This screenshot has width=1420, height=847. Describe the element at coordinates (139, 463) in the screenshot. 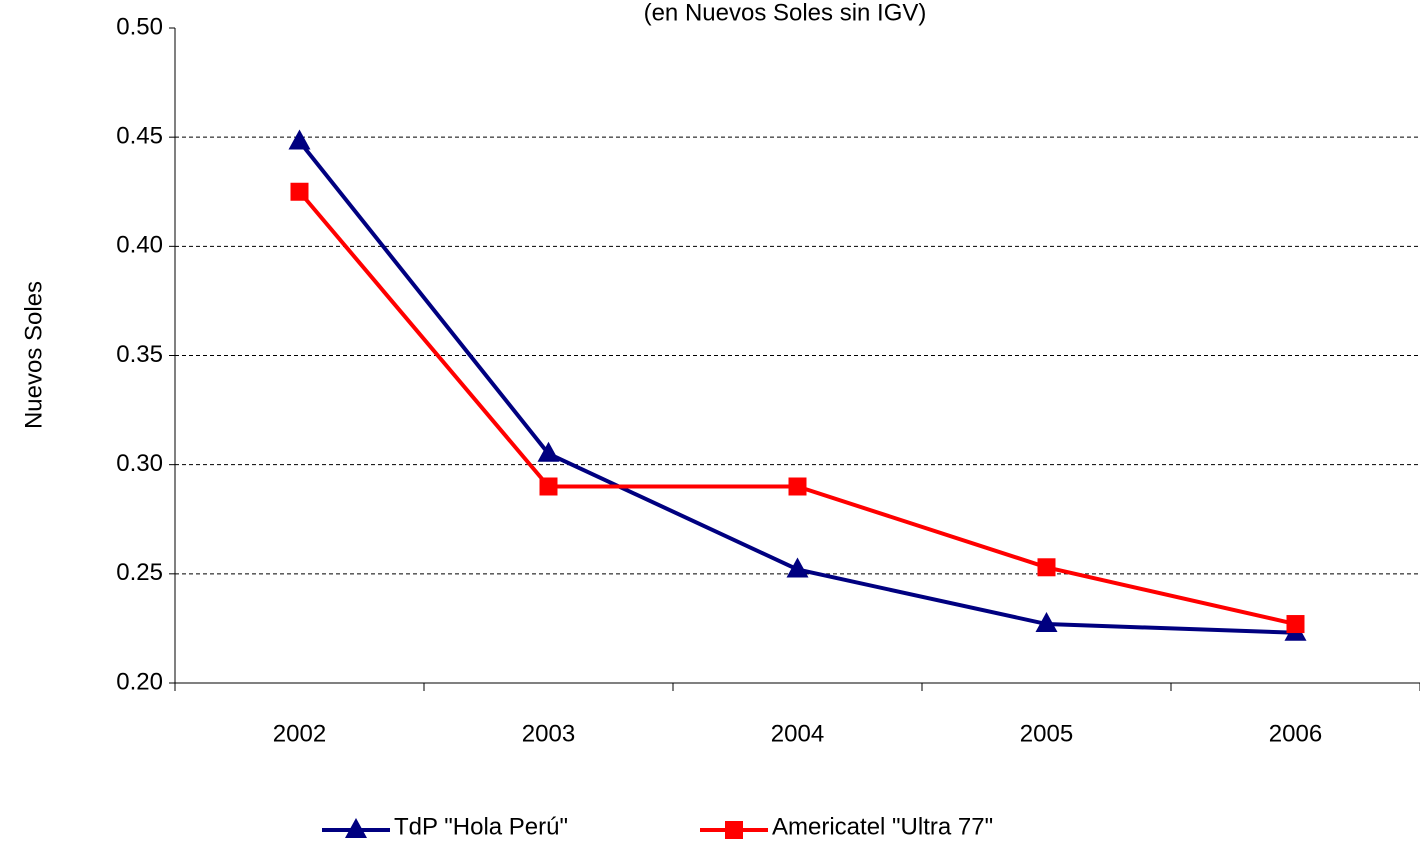

I see `y-tick-label: 0.30` at that location.